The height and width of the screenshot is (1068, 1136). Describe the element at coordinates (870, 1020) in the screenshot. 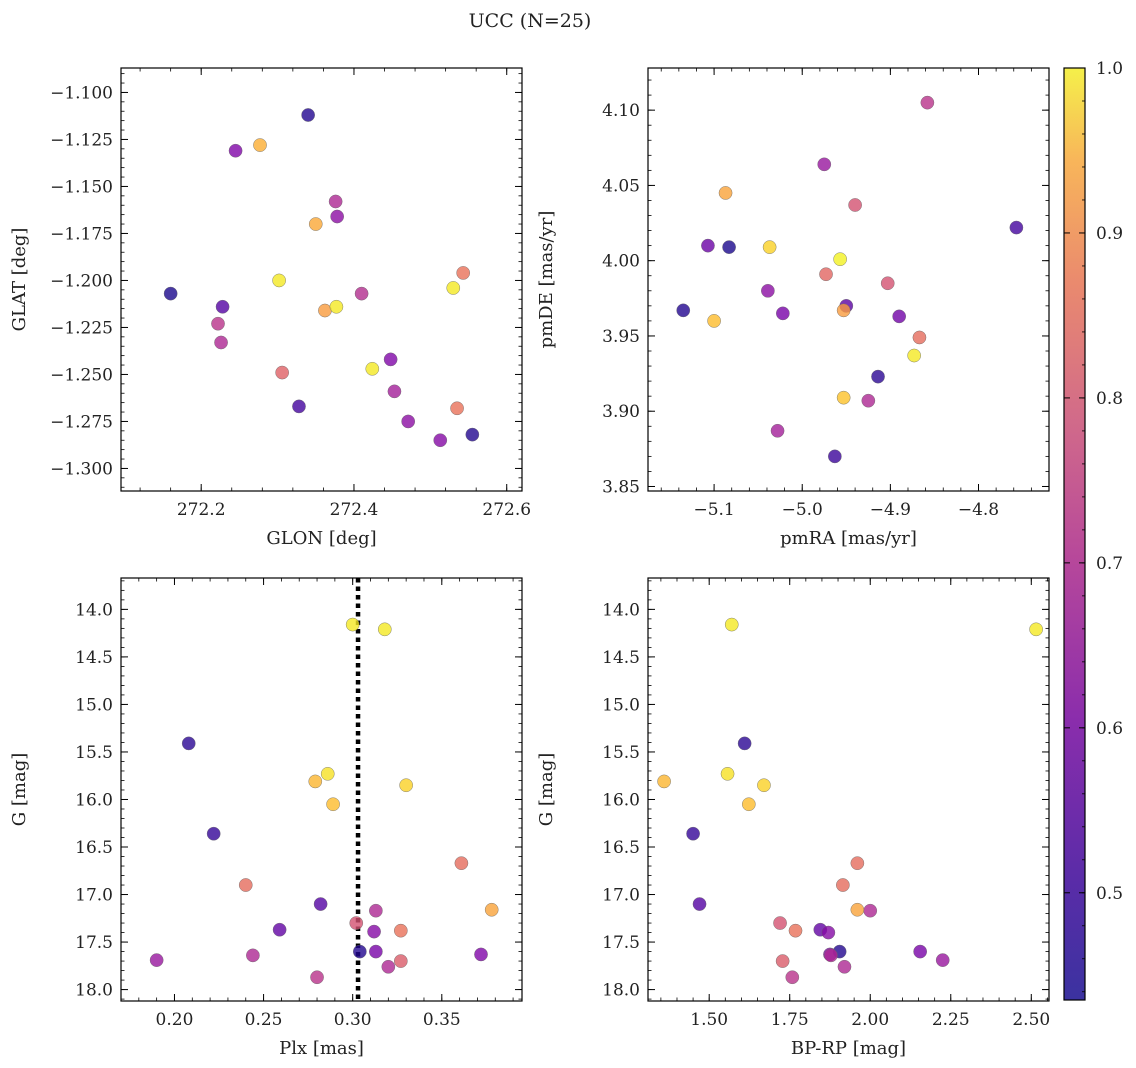

I see `x-tick-label: 2.00` at that location.